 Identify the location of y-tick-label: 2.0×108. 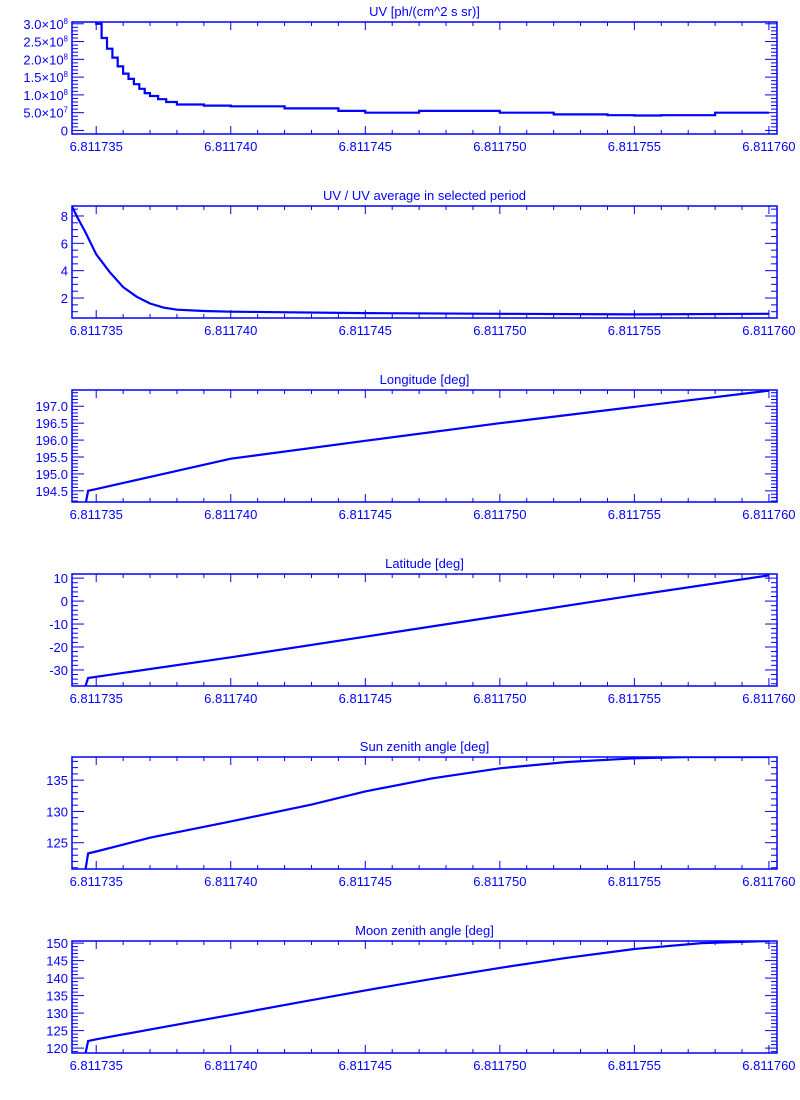
(45, 59).